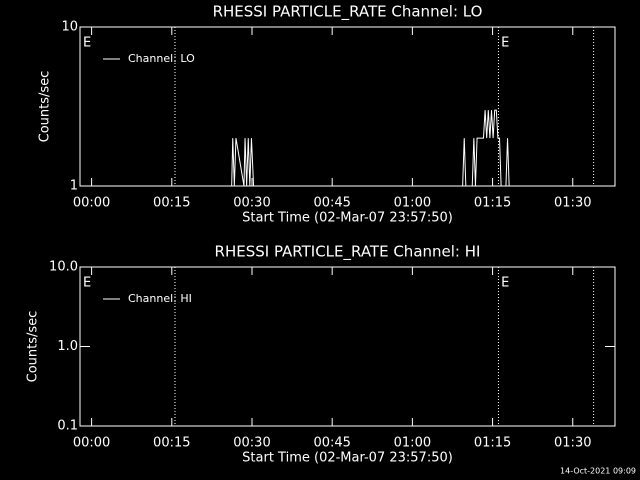 The image size is (640, 480). What do you see at coordinates (67, 426) in the screenshot?
I see `y-tick-label: 0.1` at bounding box center [67, 426].